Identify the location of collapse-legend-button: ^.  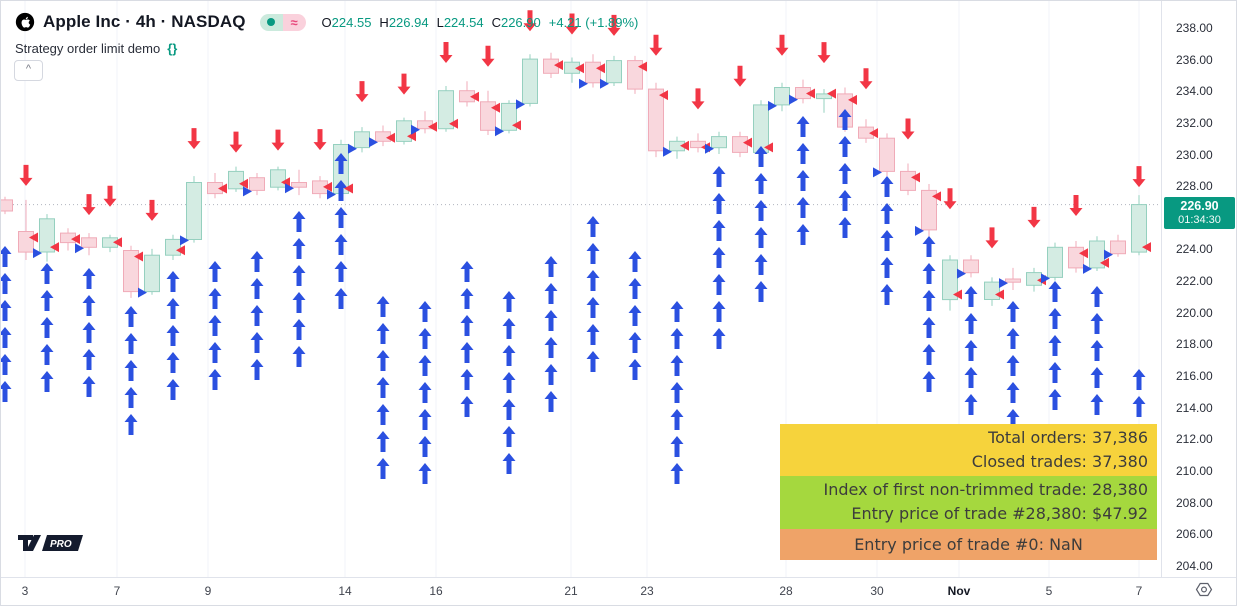
(28, 70).